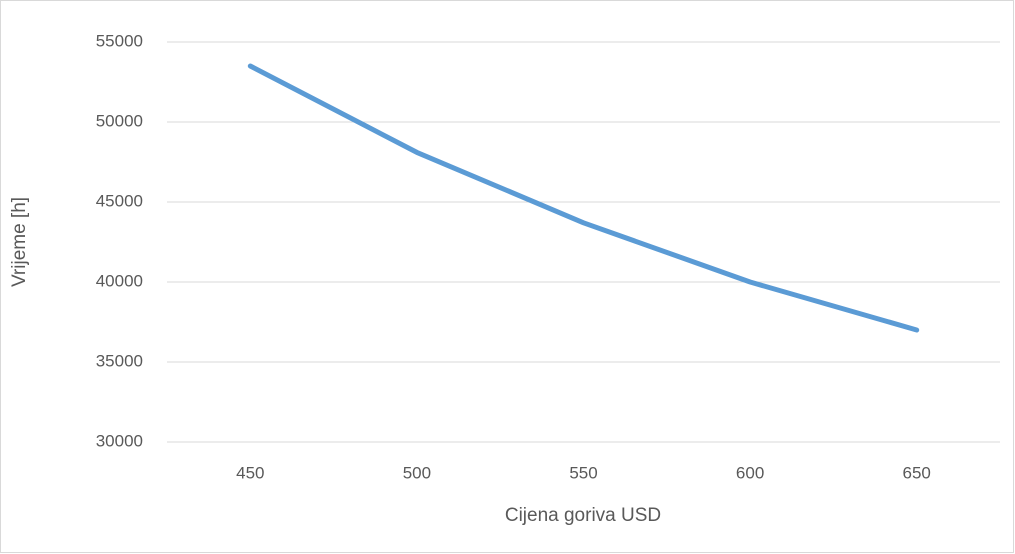 Image resolution: width=1015 pixels, height=554 pixels. What do you see at coordinates (417, 472) in the screenshot?
I see `x-tick-label: 500` at bounding box center [417, 472].